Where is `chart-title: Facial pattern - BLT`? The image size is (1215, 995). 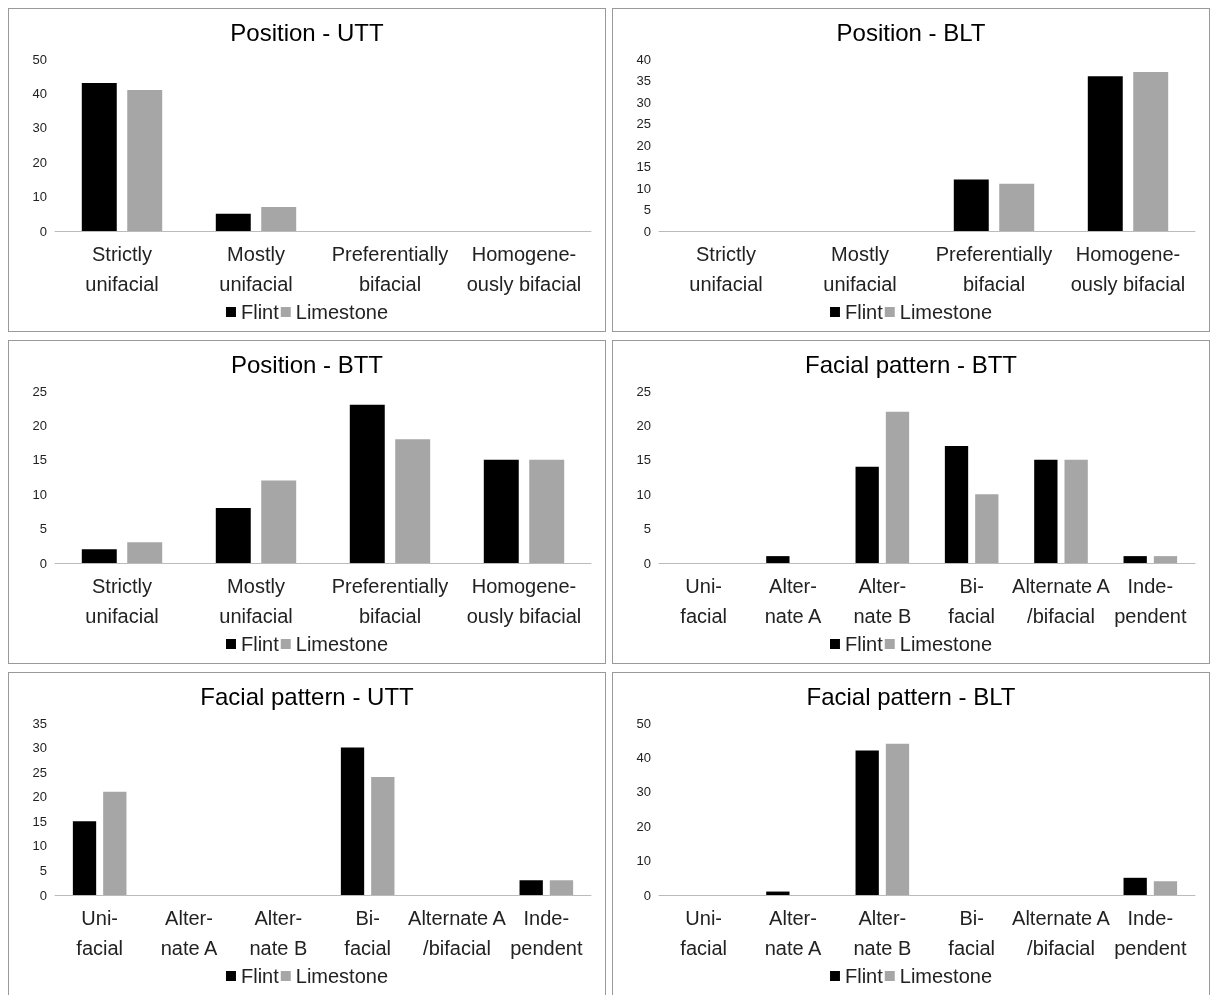 chart-title: Facial pattern - BLT is located at coordinates (911, 696).